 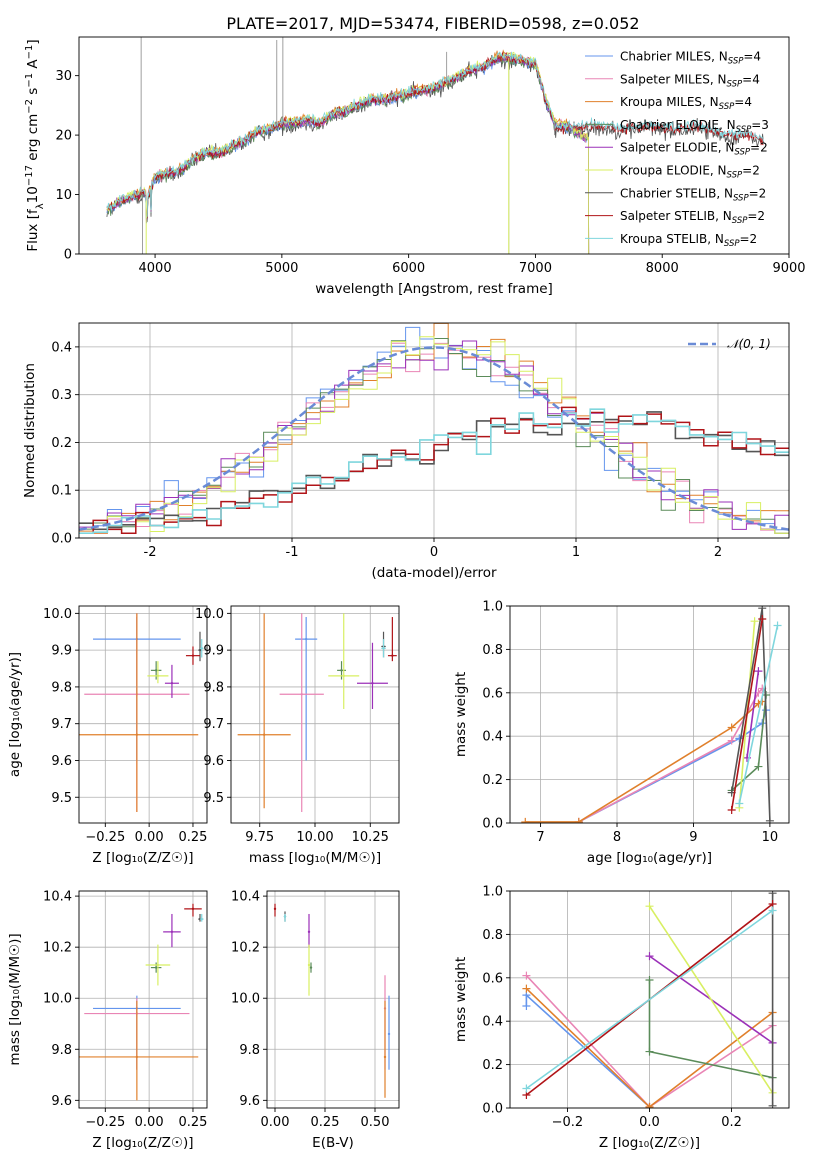 I want to click on x-axis-label: age [log₁₀(age/yr)], so click(x=649, y=858).